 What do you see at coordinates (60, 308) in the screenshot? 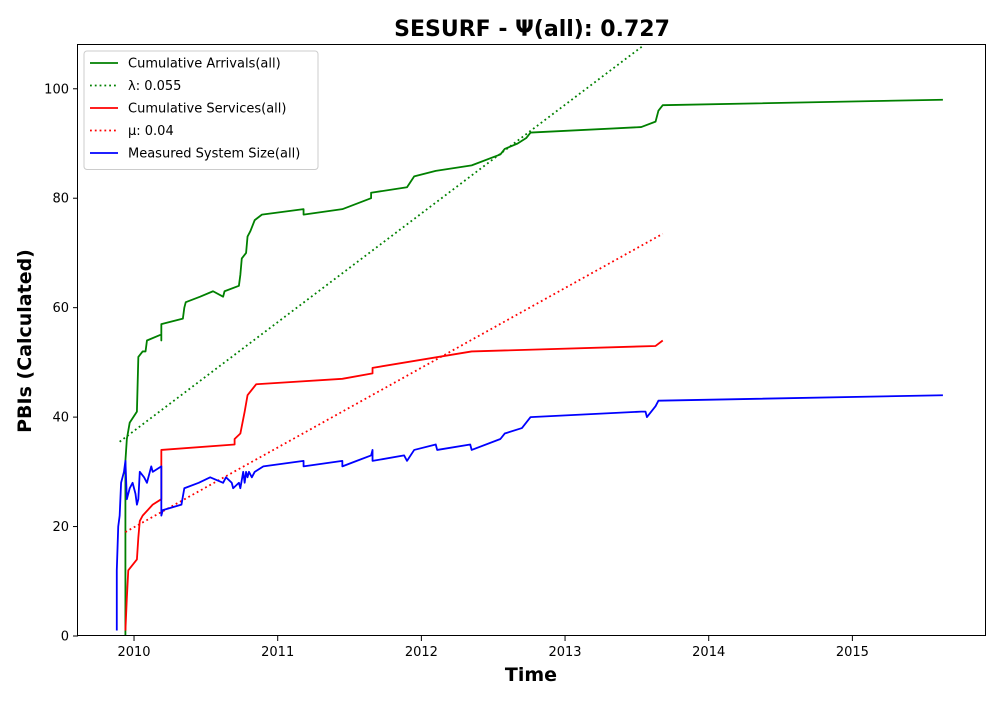
I see `y-tick-label: 60` at bounding box center [60, 308].